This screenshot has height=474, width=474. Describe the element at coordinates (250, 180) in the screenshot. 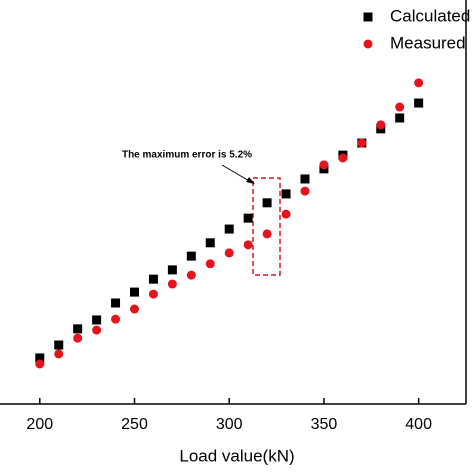

I see `arrow-head` at that location.